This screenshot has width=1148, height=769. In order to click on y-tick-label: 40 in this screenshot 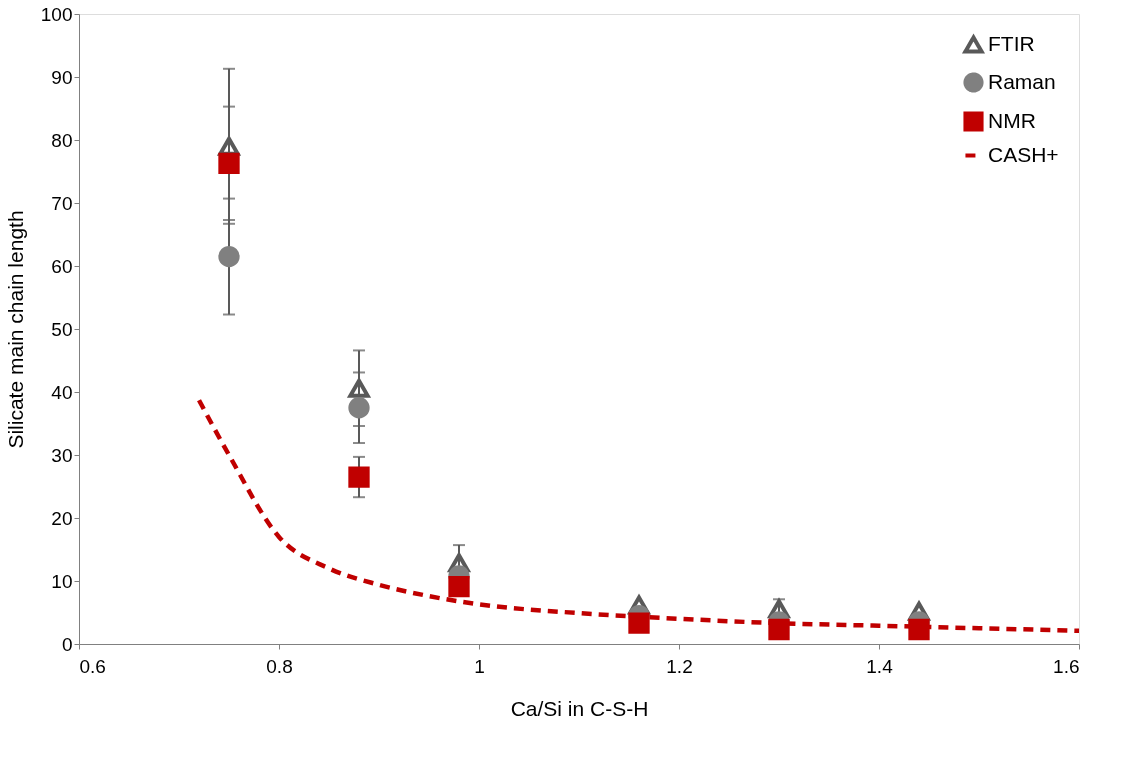, I will do `click(62, 392)`.